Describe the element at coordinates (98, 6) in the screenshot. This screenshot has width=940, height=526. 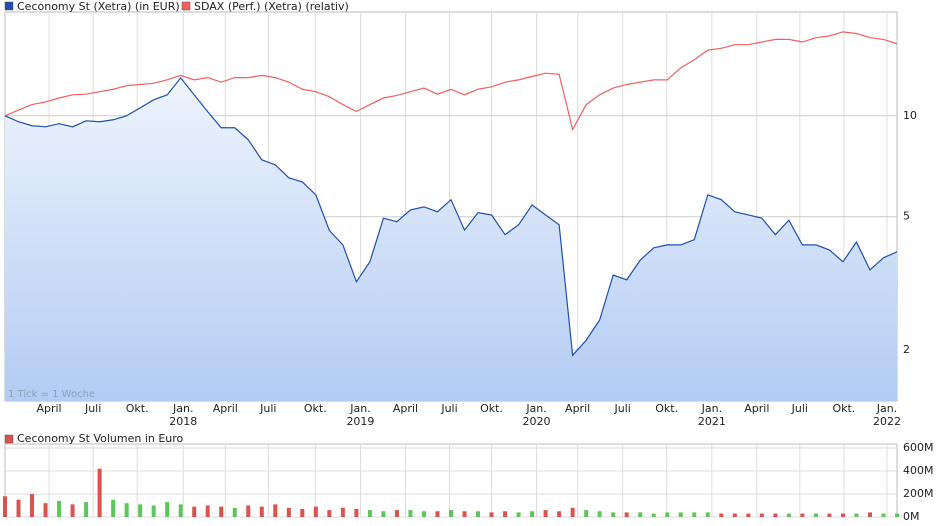
I see `legend-label: Ceconomy St (Xetra) (in EUR)` at that location.